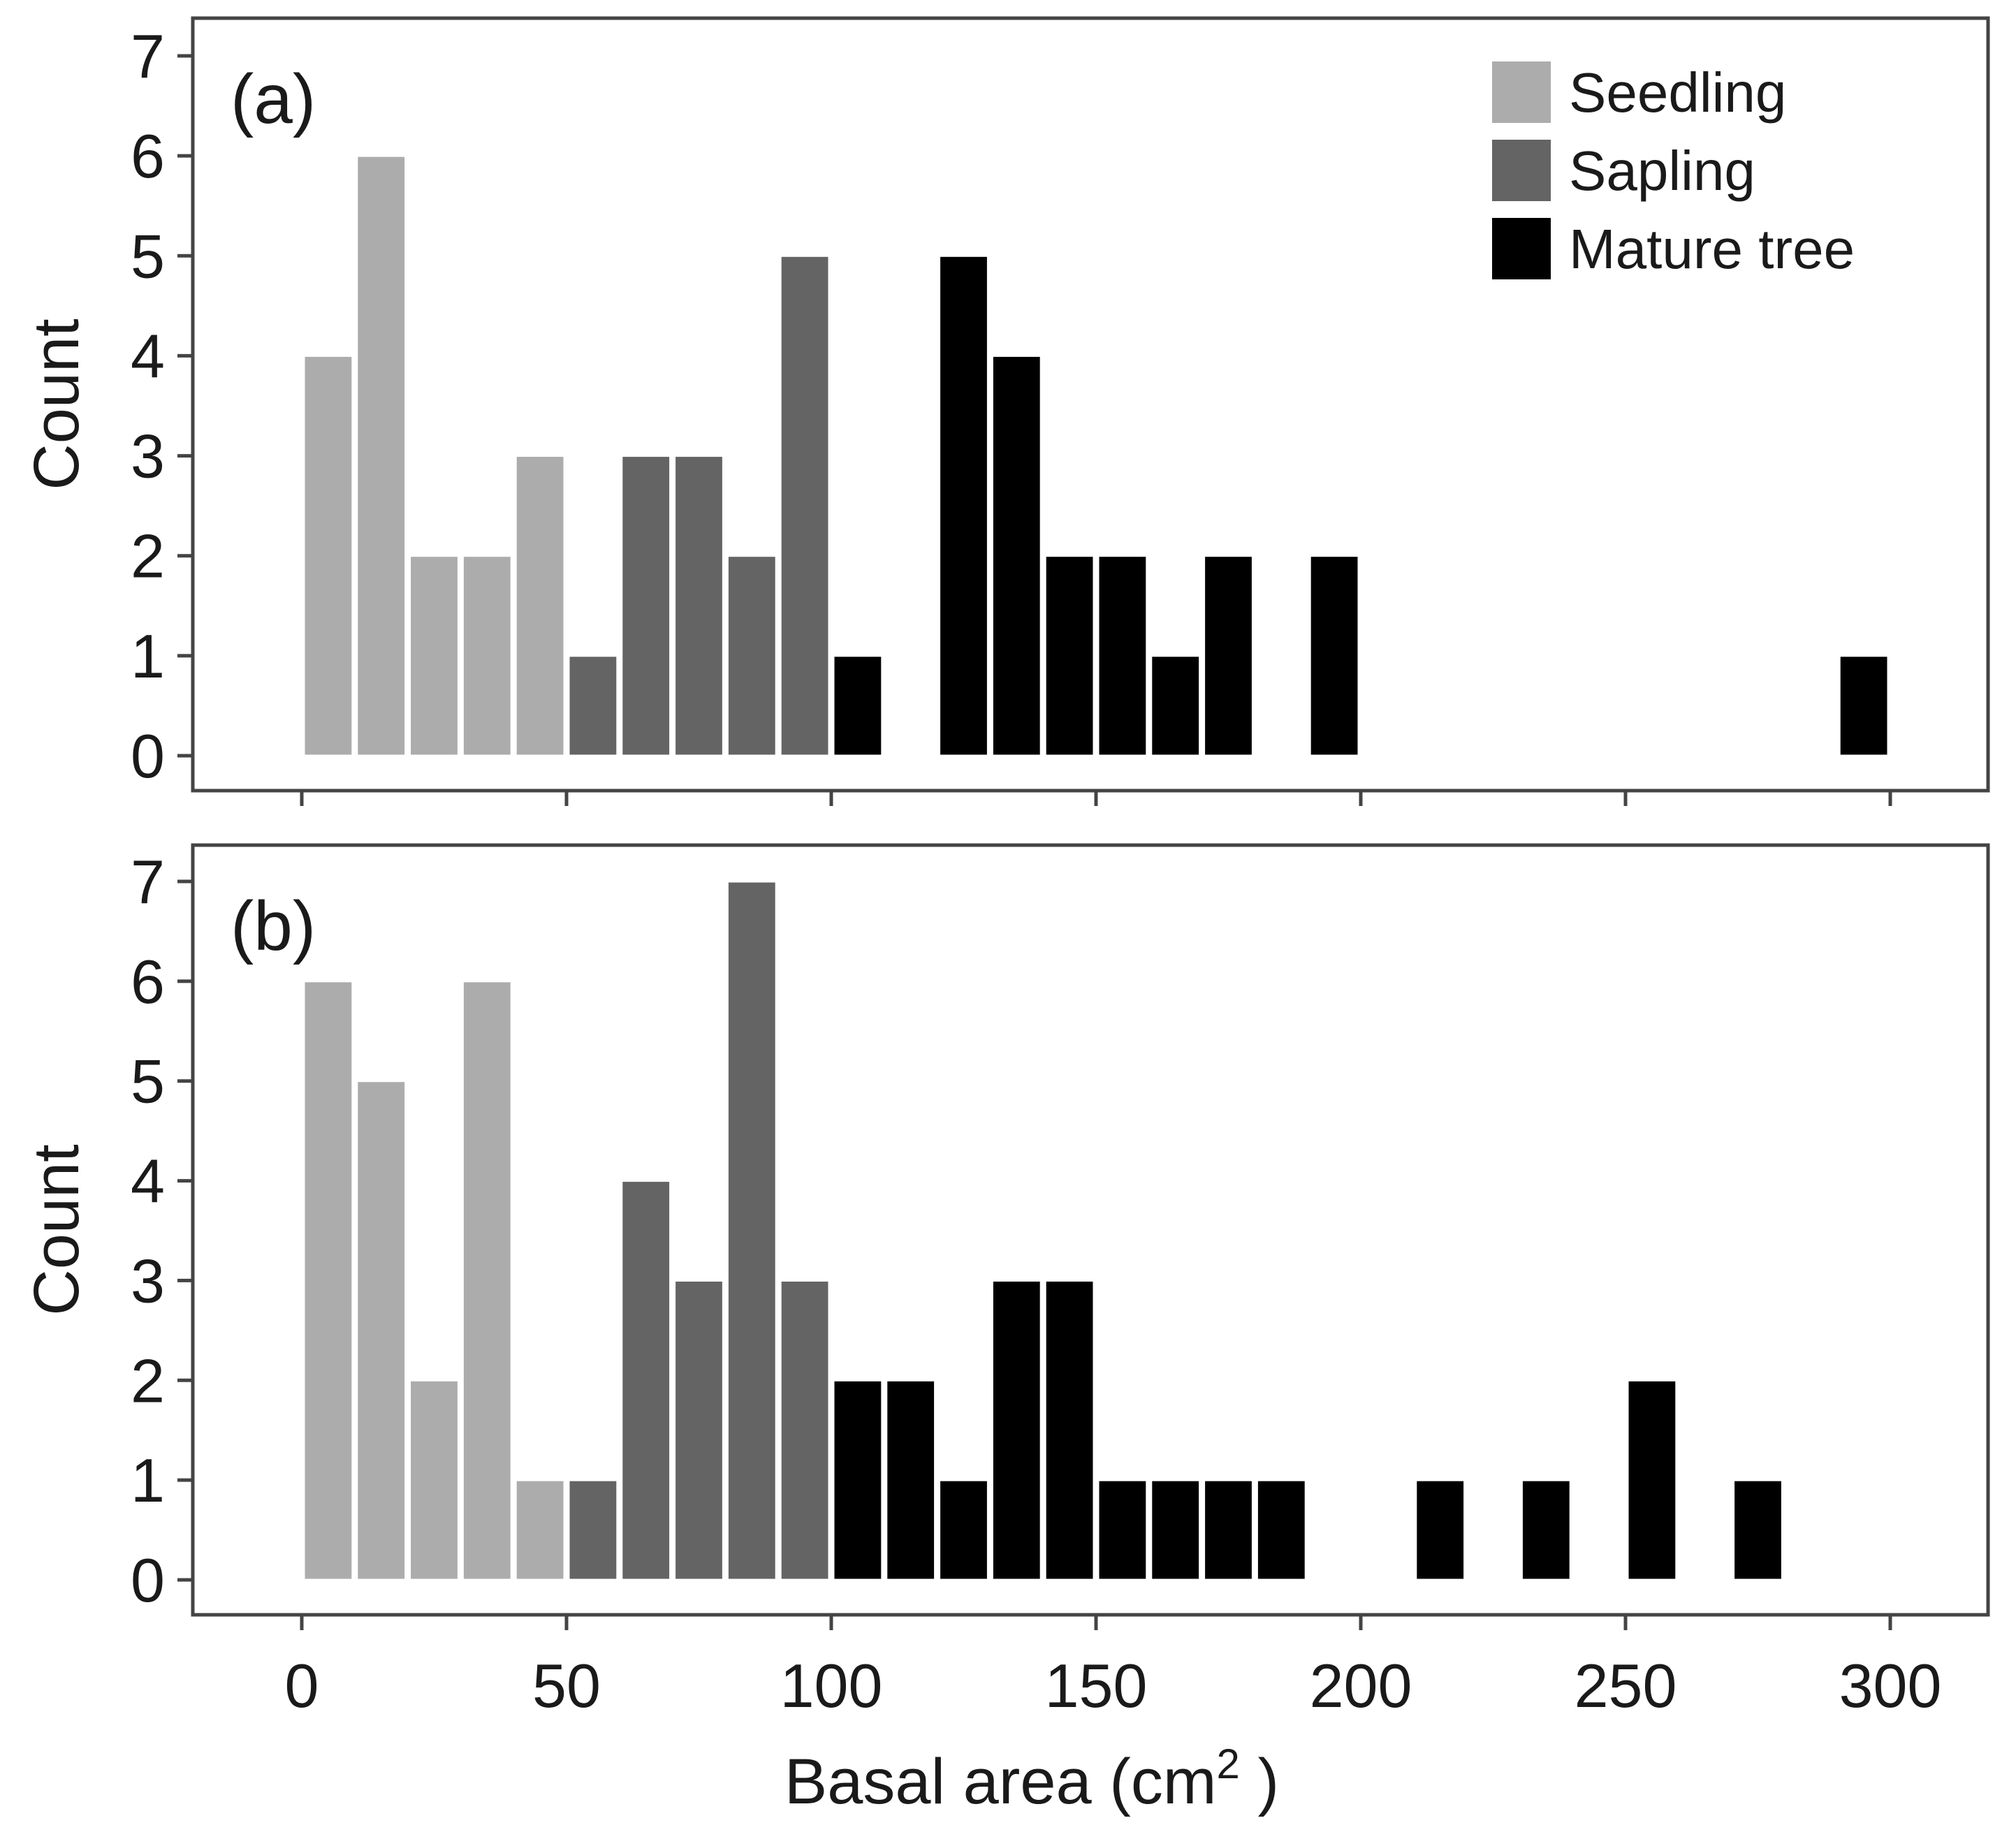  I want to click on x-tick-label: 100, so click(831, 1686).